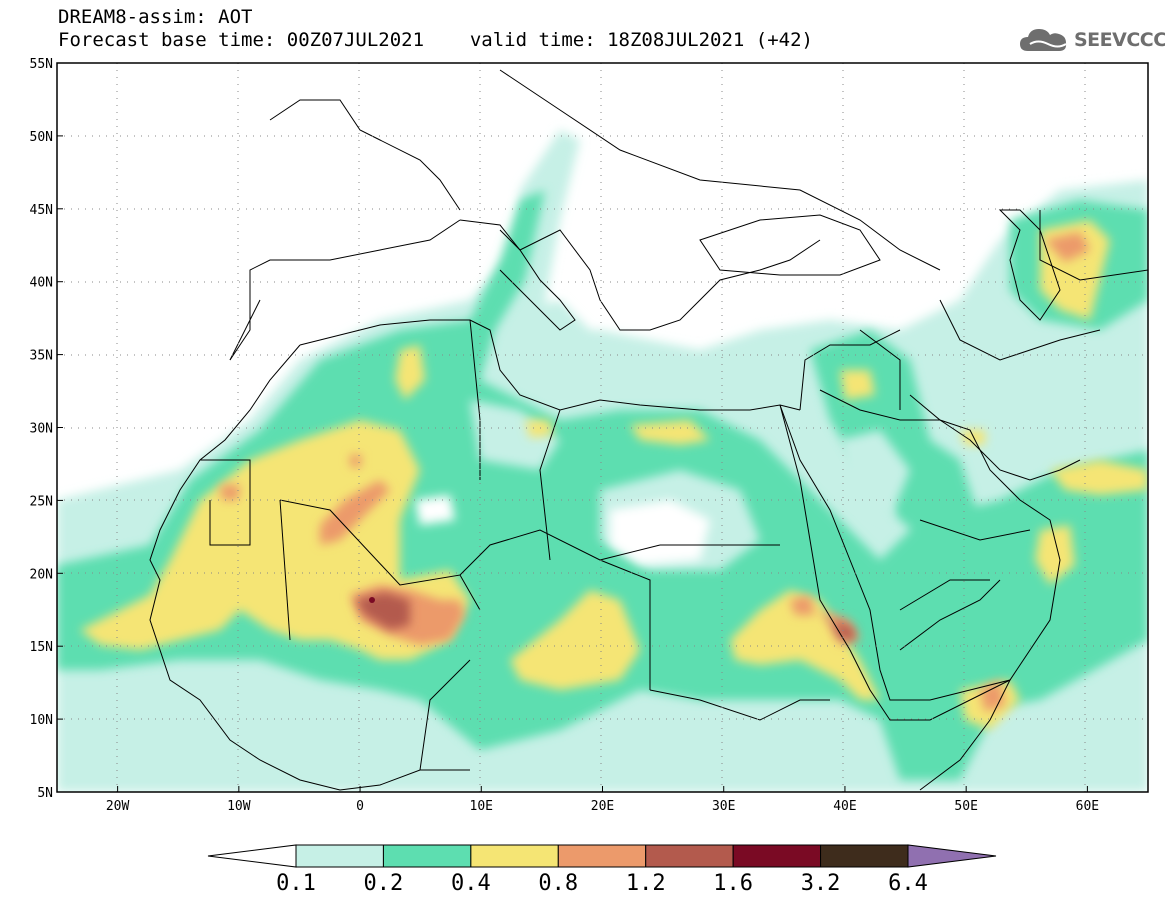  What do you see at coordinates (641, 40) in the screenshot?
I see `valid-time: valid time: 18Z08JUL2021 (+42)` at bounding box center [641, 40].